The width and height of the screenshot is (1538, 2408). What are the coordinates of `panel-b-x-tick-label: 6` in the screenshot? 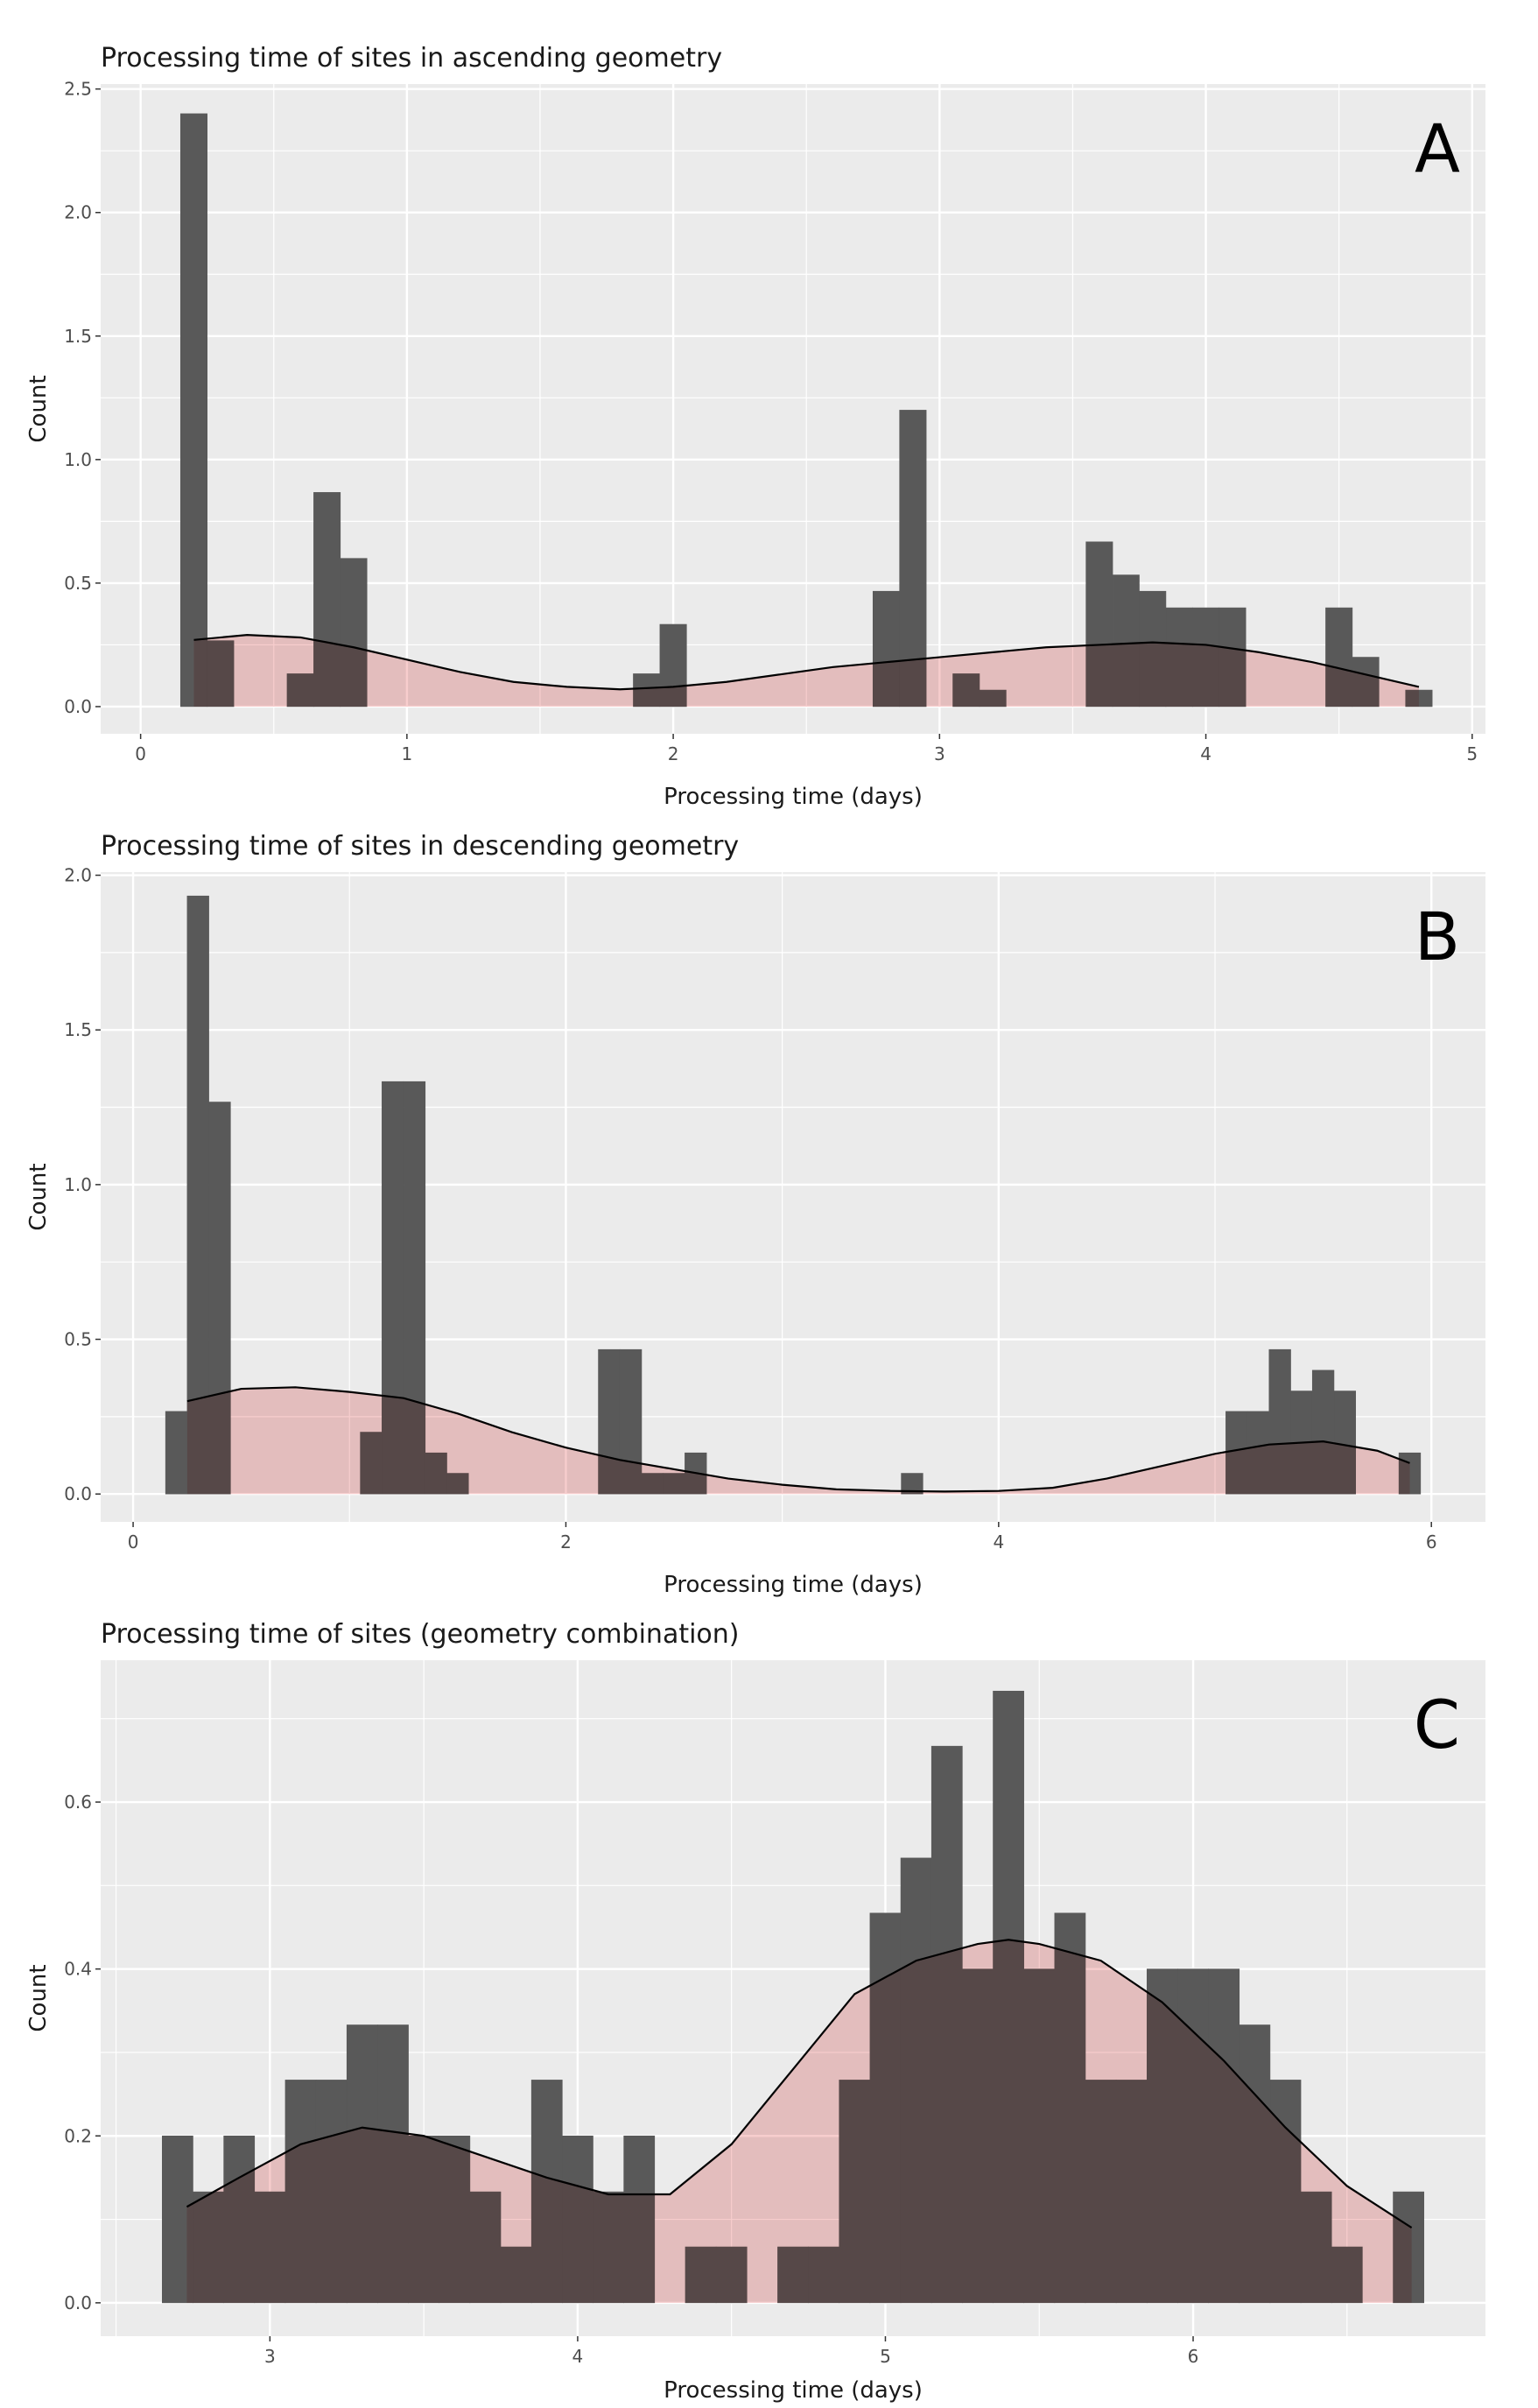 It's located at (1431, 1542).